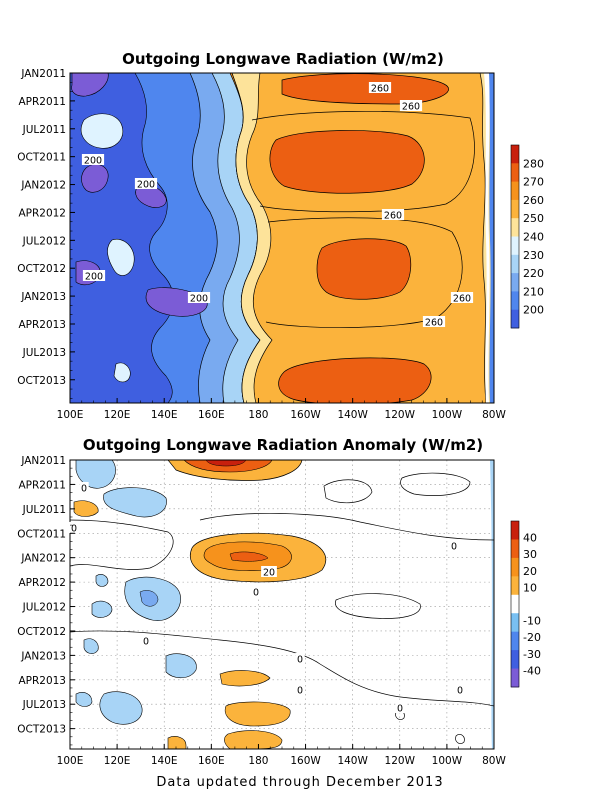  I want to click on top-cell-240c, so click(122, 372).